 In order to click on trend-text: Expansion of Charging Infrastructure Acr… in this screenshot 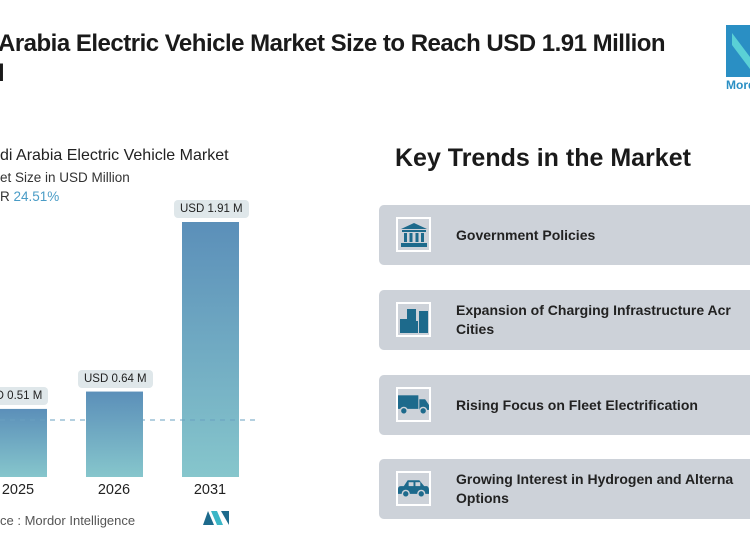, I will do `click(593, 320)`.